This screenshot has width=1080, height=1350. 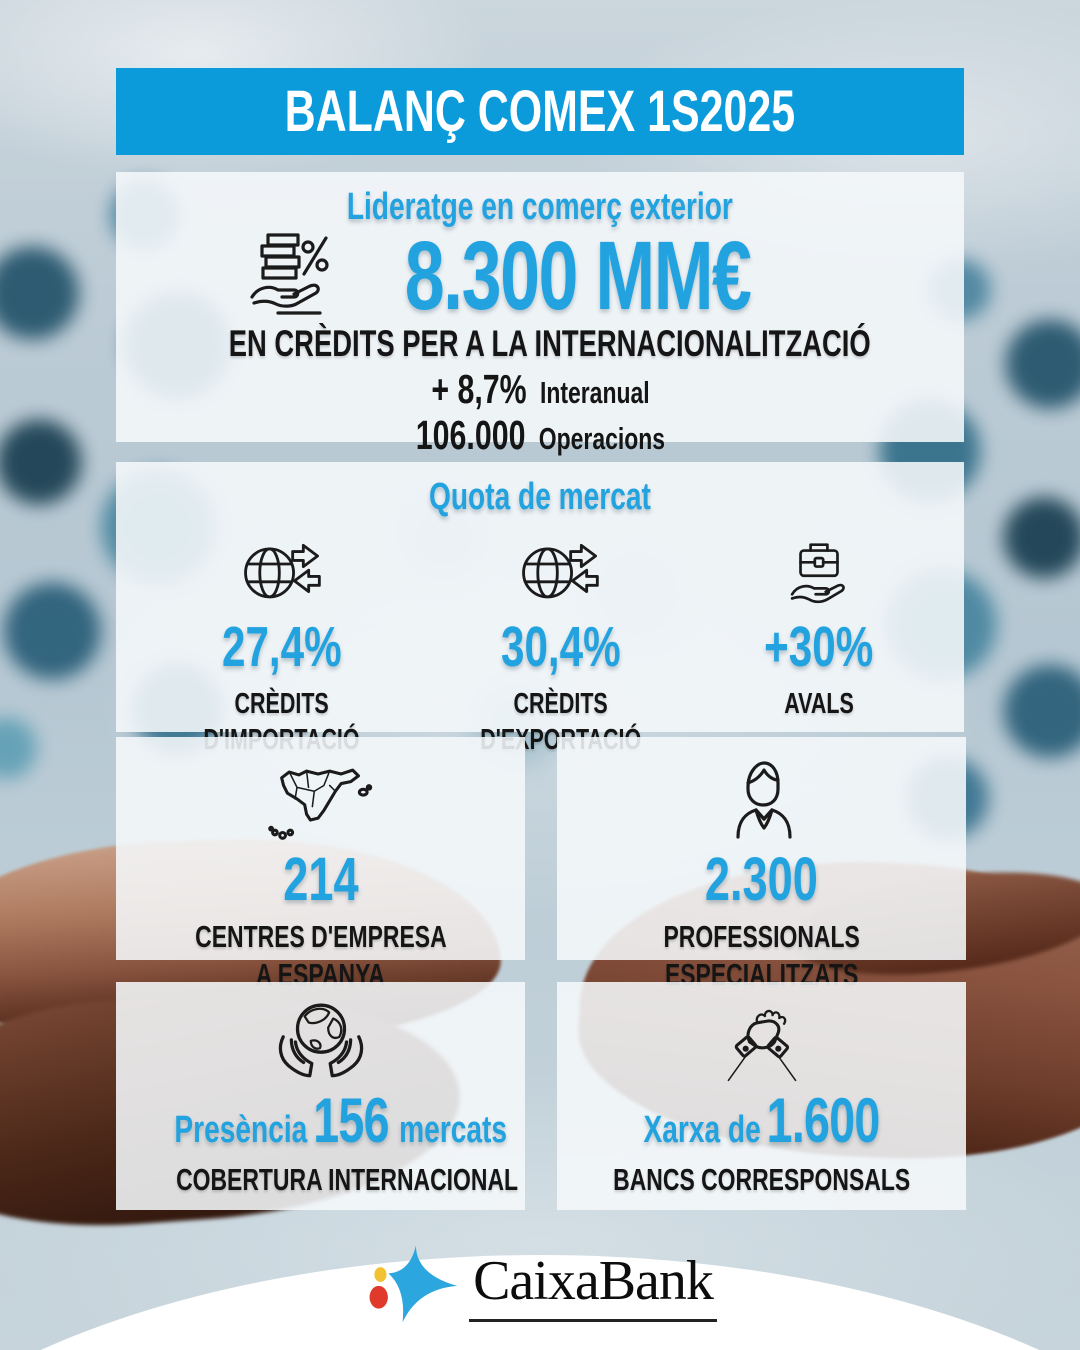 I want to click on correspondent-banks-card: Xarxa de1.600 BANCS CORRESPONSALS, so click(x=761, y=1096).